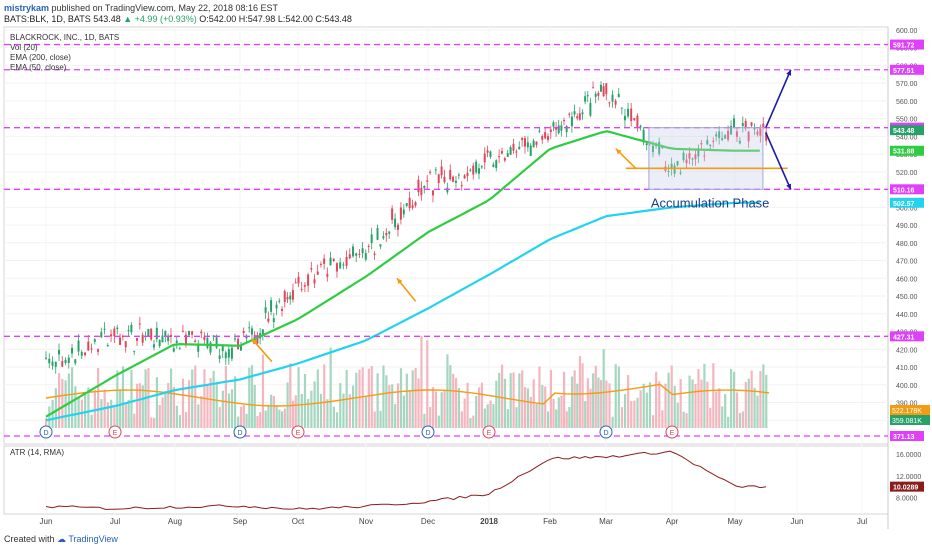 The image size is (932, 550). I want to click on target-up-arrow-head, so click(789, 72).